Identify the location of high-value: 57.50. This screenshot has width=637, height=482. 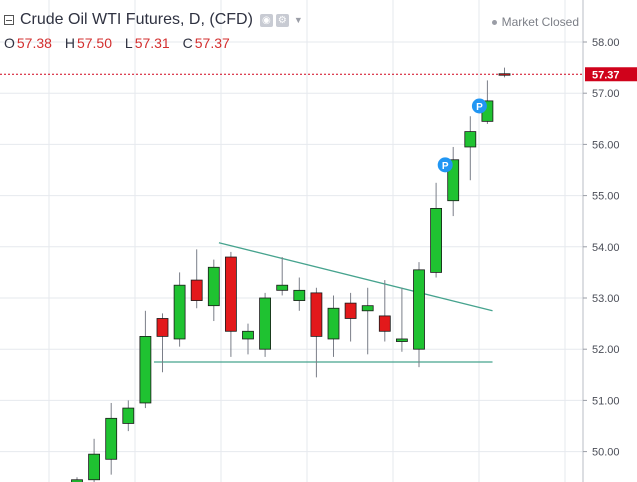
(94, 43).